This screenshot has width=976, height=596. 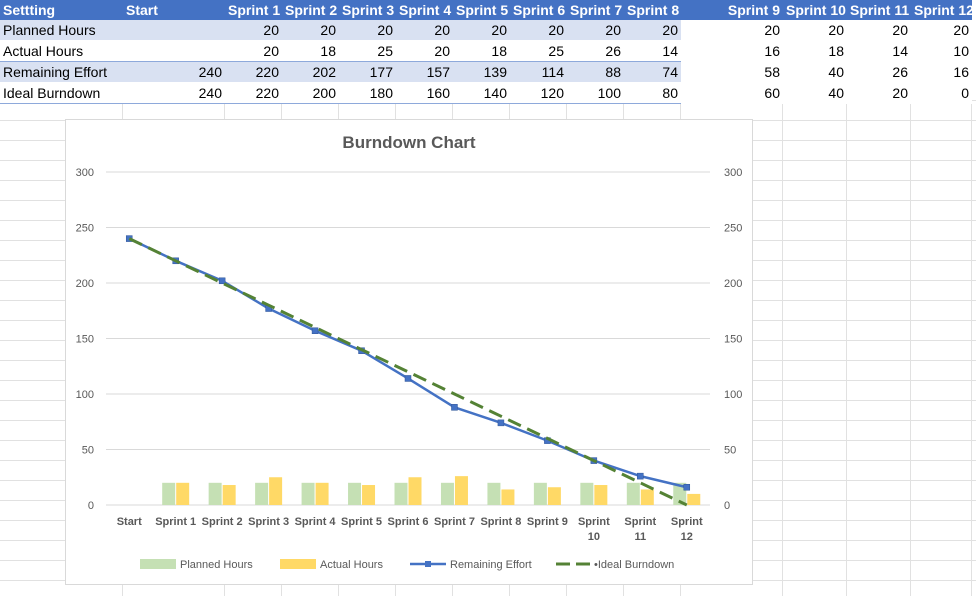 I want to click on data-cell: 60, so click(x=732, y=93).